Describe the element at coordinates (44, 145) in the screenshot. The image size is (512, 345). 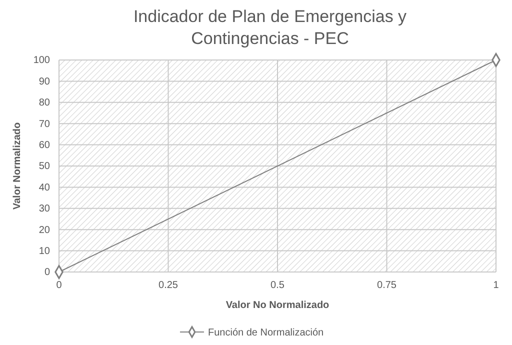
I see `y-tick-label: 60` at that location.